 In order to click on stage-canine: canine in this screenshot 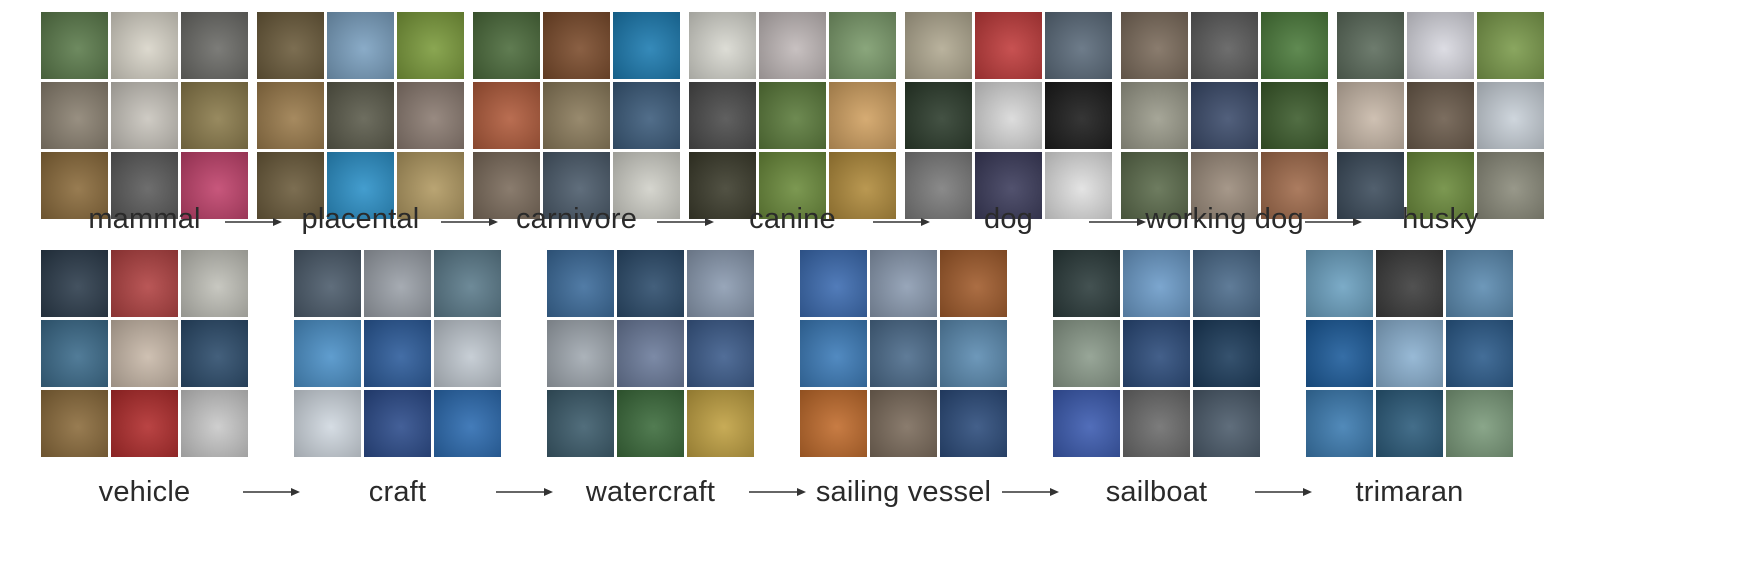, I will do `click(792, 127)`.